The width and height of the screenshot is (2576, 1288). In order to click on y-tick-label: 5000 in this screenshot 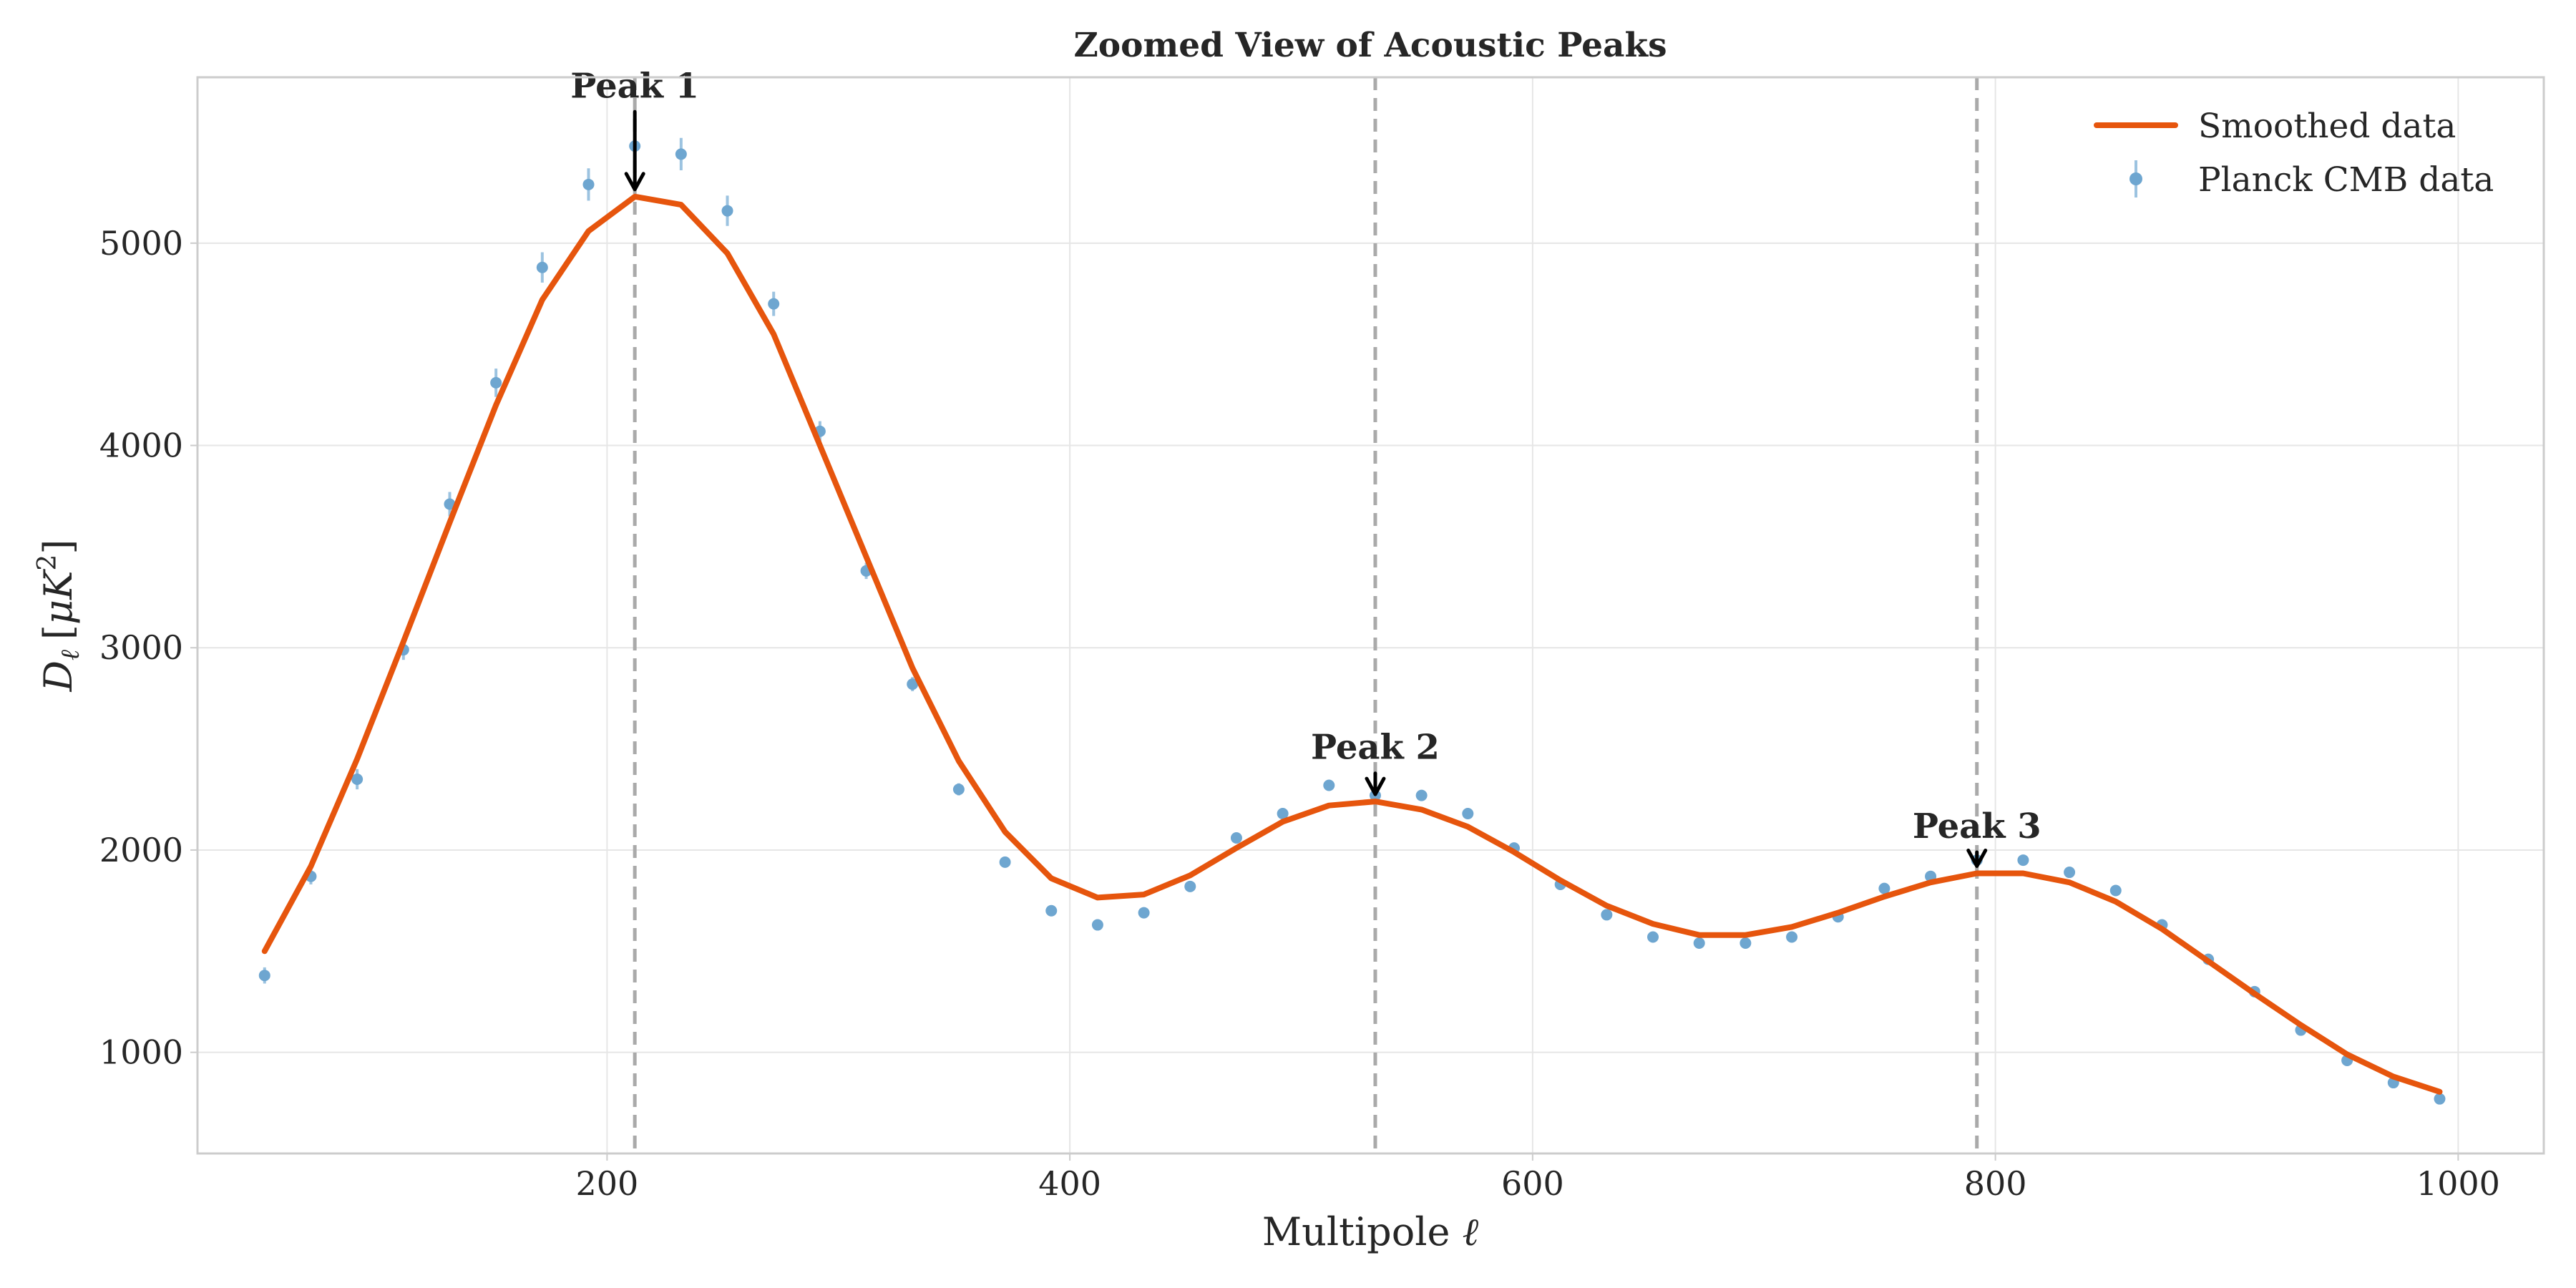, I will do `click(141, 243)`.